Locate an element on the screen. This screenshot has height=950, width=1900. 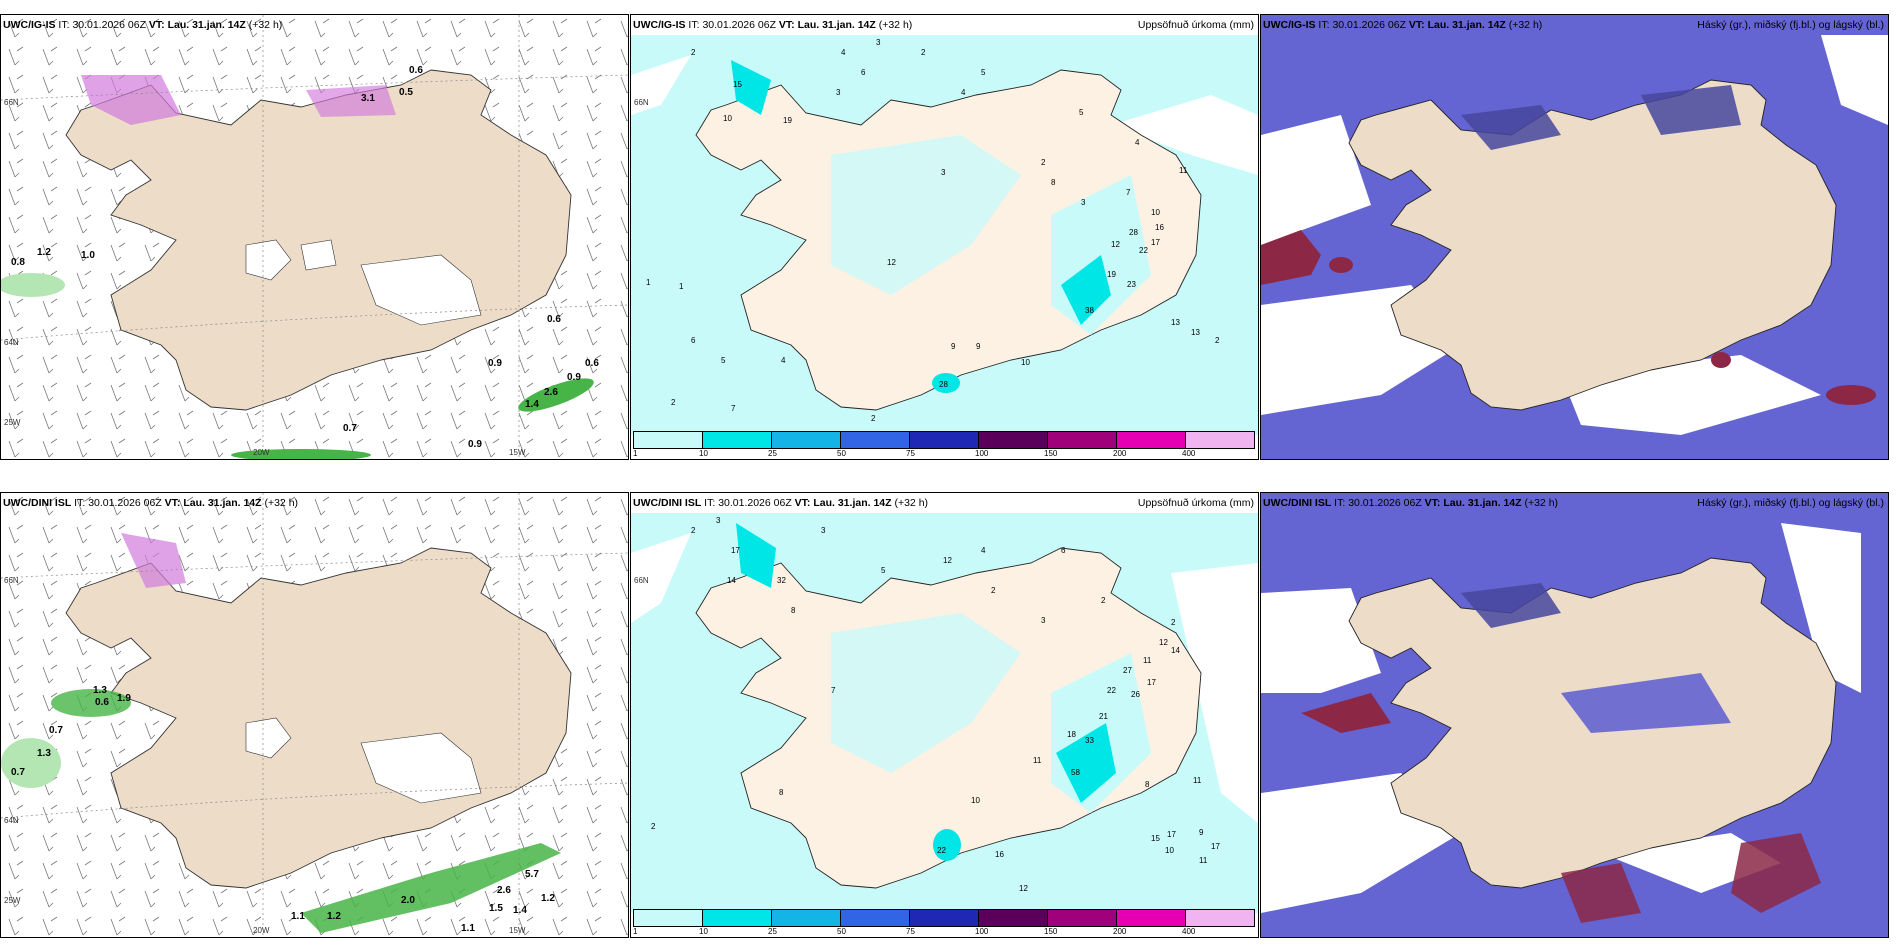
precip-field-light is located at coordinates (926, 693).